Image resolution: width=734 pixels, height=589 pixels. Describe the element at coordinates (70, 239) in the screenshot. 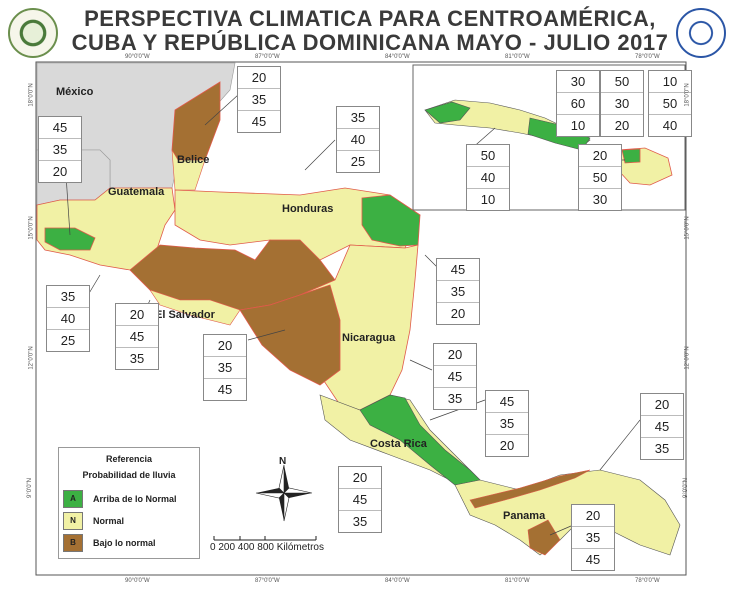

I see `guatemala-above-normal-area` at that location.